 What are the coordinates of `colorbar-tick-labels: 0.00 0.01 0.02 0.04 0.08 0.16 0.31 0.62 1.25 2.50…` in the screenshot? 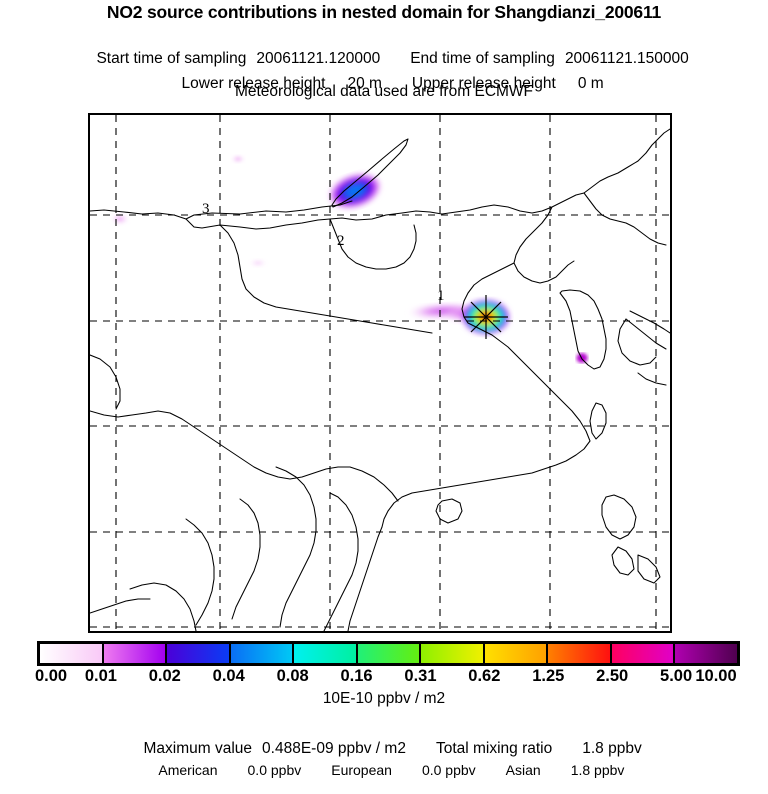 It's located at (384, 678).